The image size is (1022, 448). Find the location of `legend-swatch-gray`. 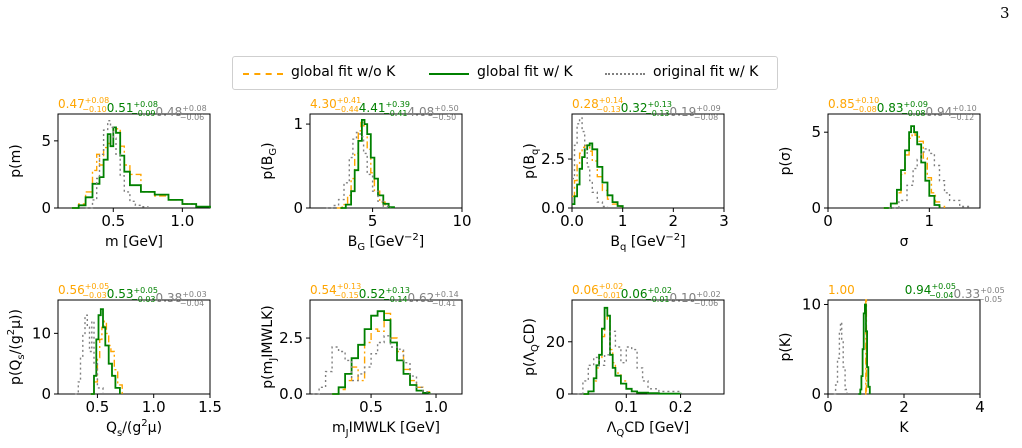

legend-swatch-gray is located at coordinates (625, 74).